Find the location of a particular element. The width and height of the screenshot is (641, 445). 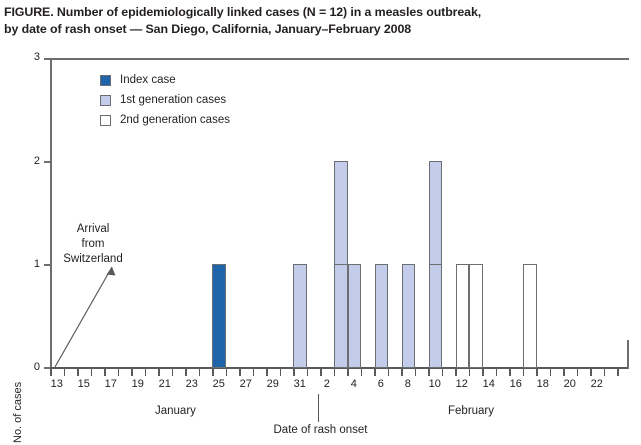

legend-swatch-index-case is located at coordinates (105, 80).